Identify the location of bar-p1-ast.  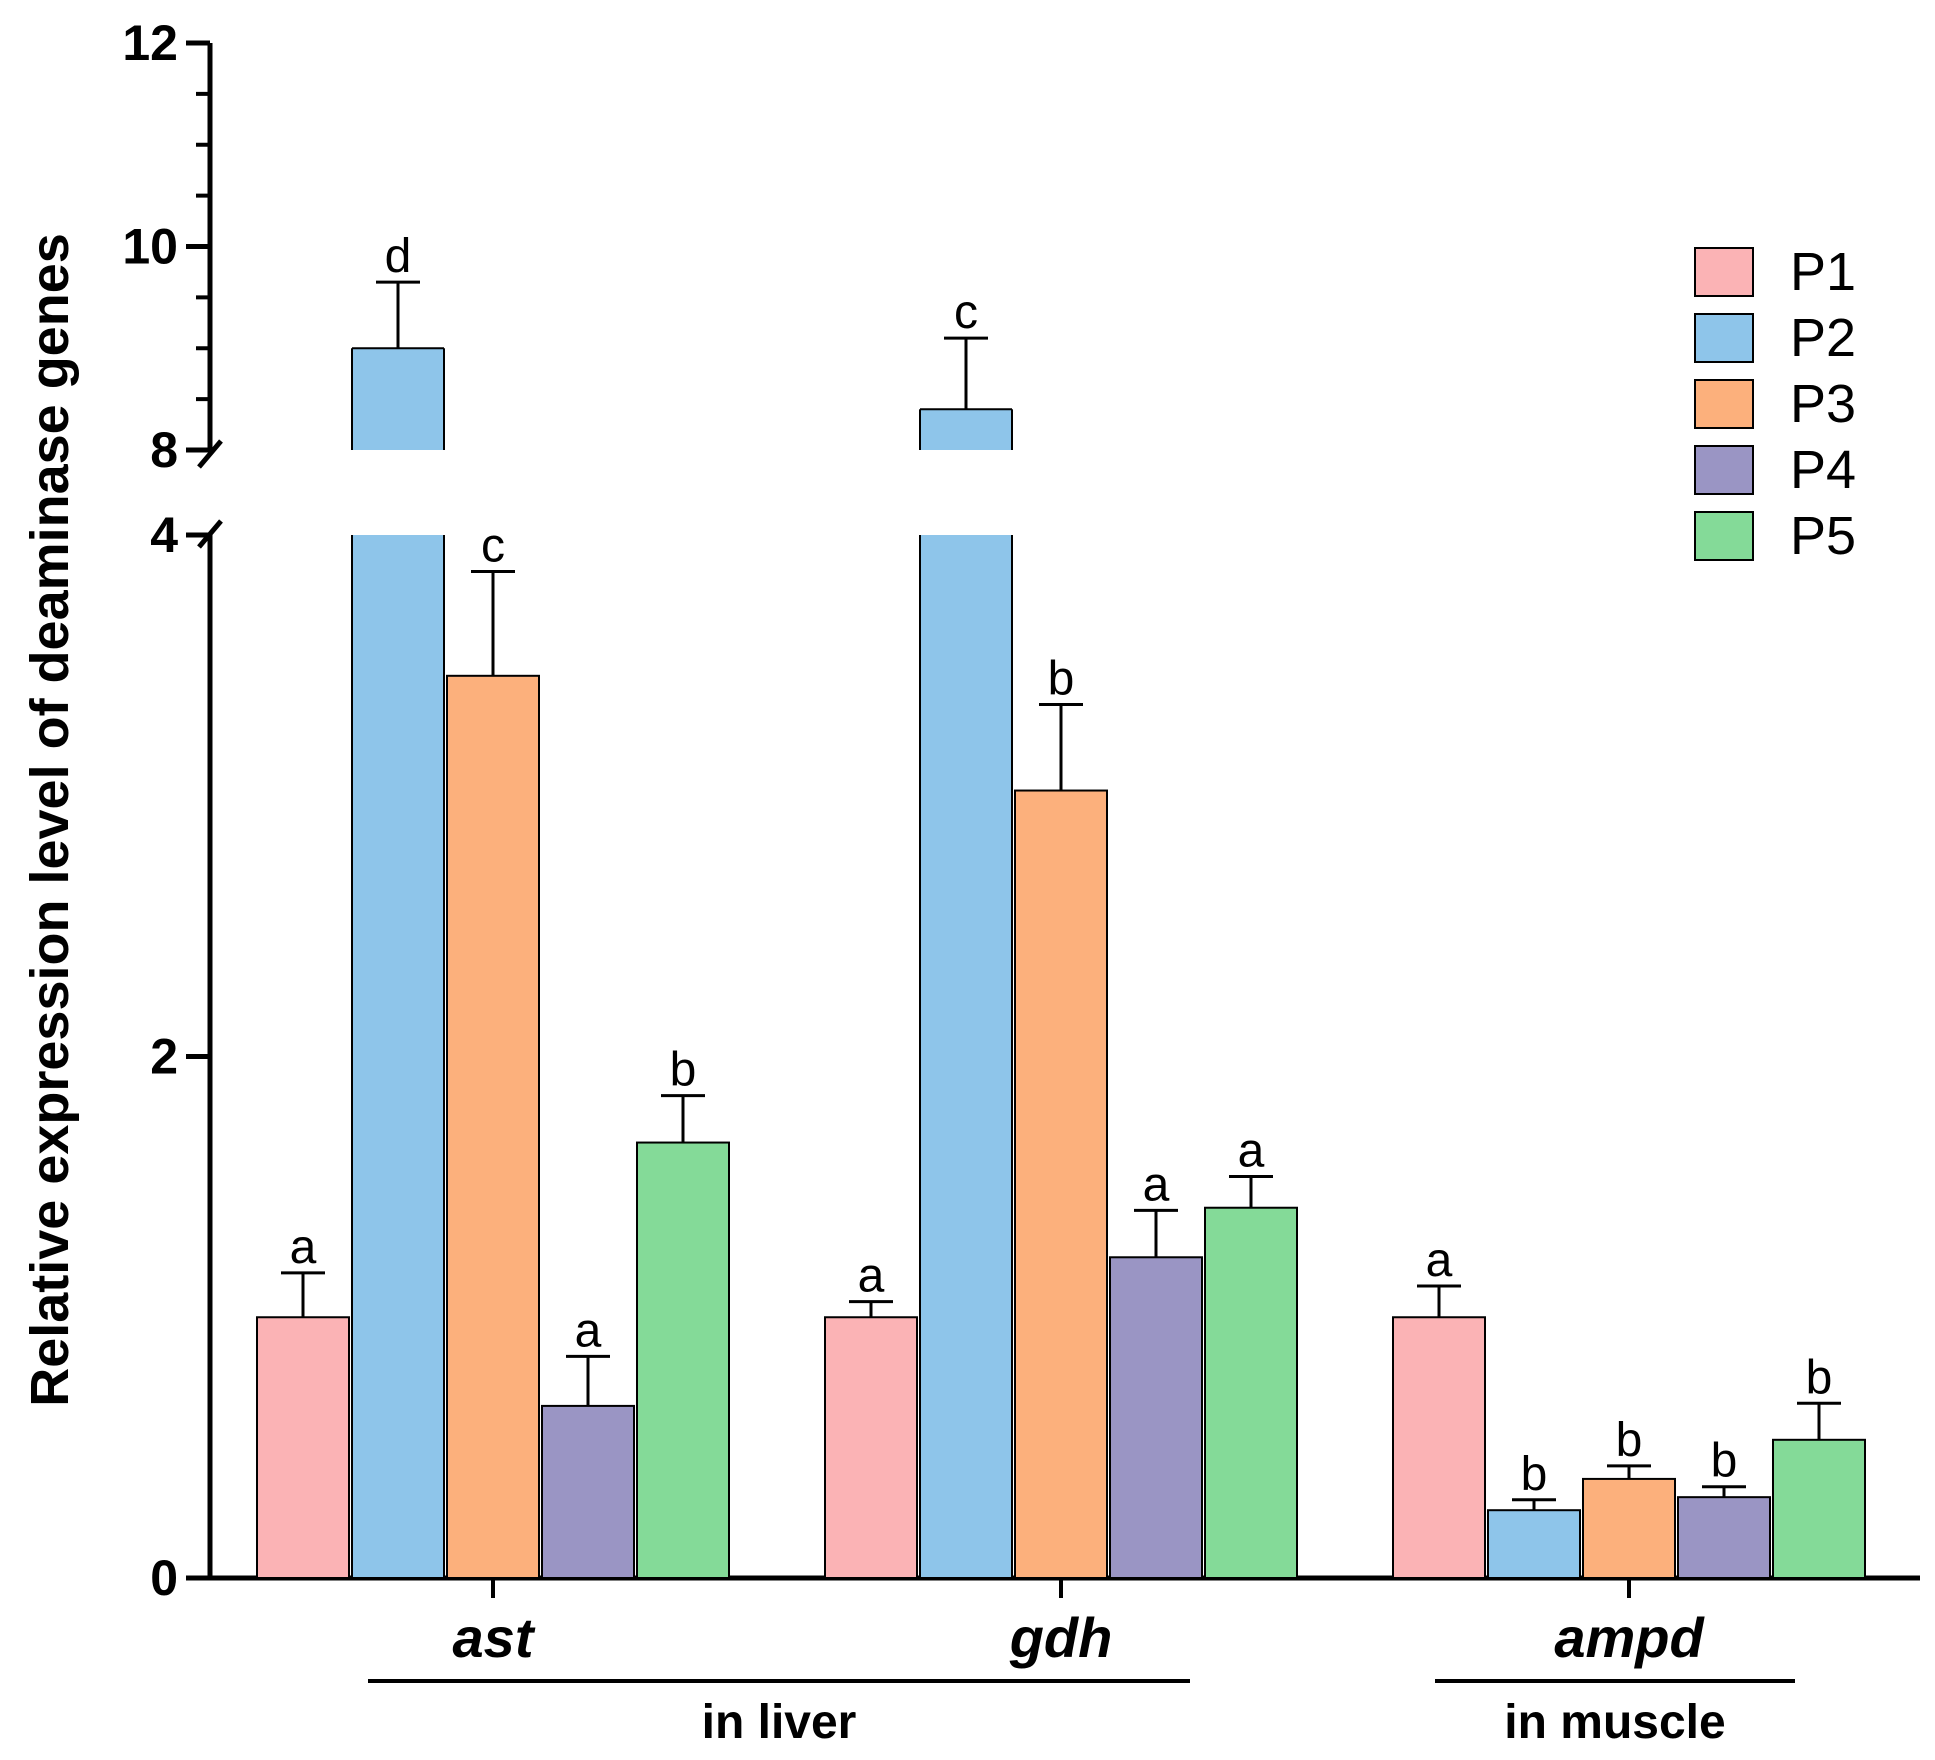
(303, 1447).